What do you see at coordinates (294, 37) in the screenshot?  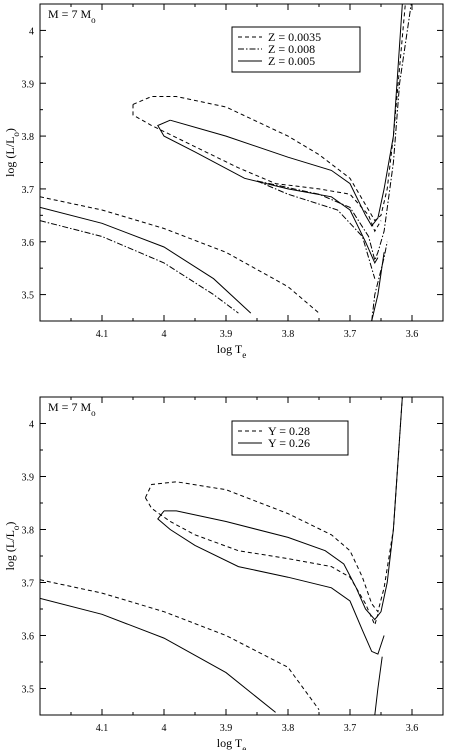 I see `legend-entry: Z = 0.0035` at bounding box center [294, 37].